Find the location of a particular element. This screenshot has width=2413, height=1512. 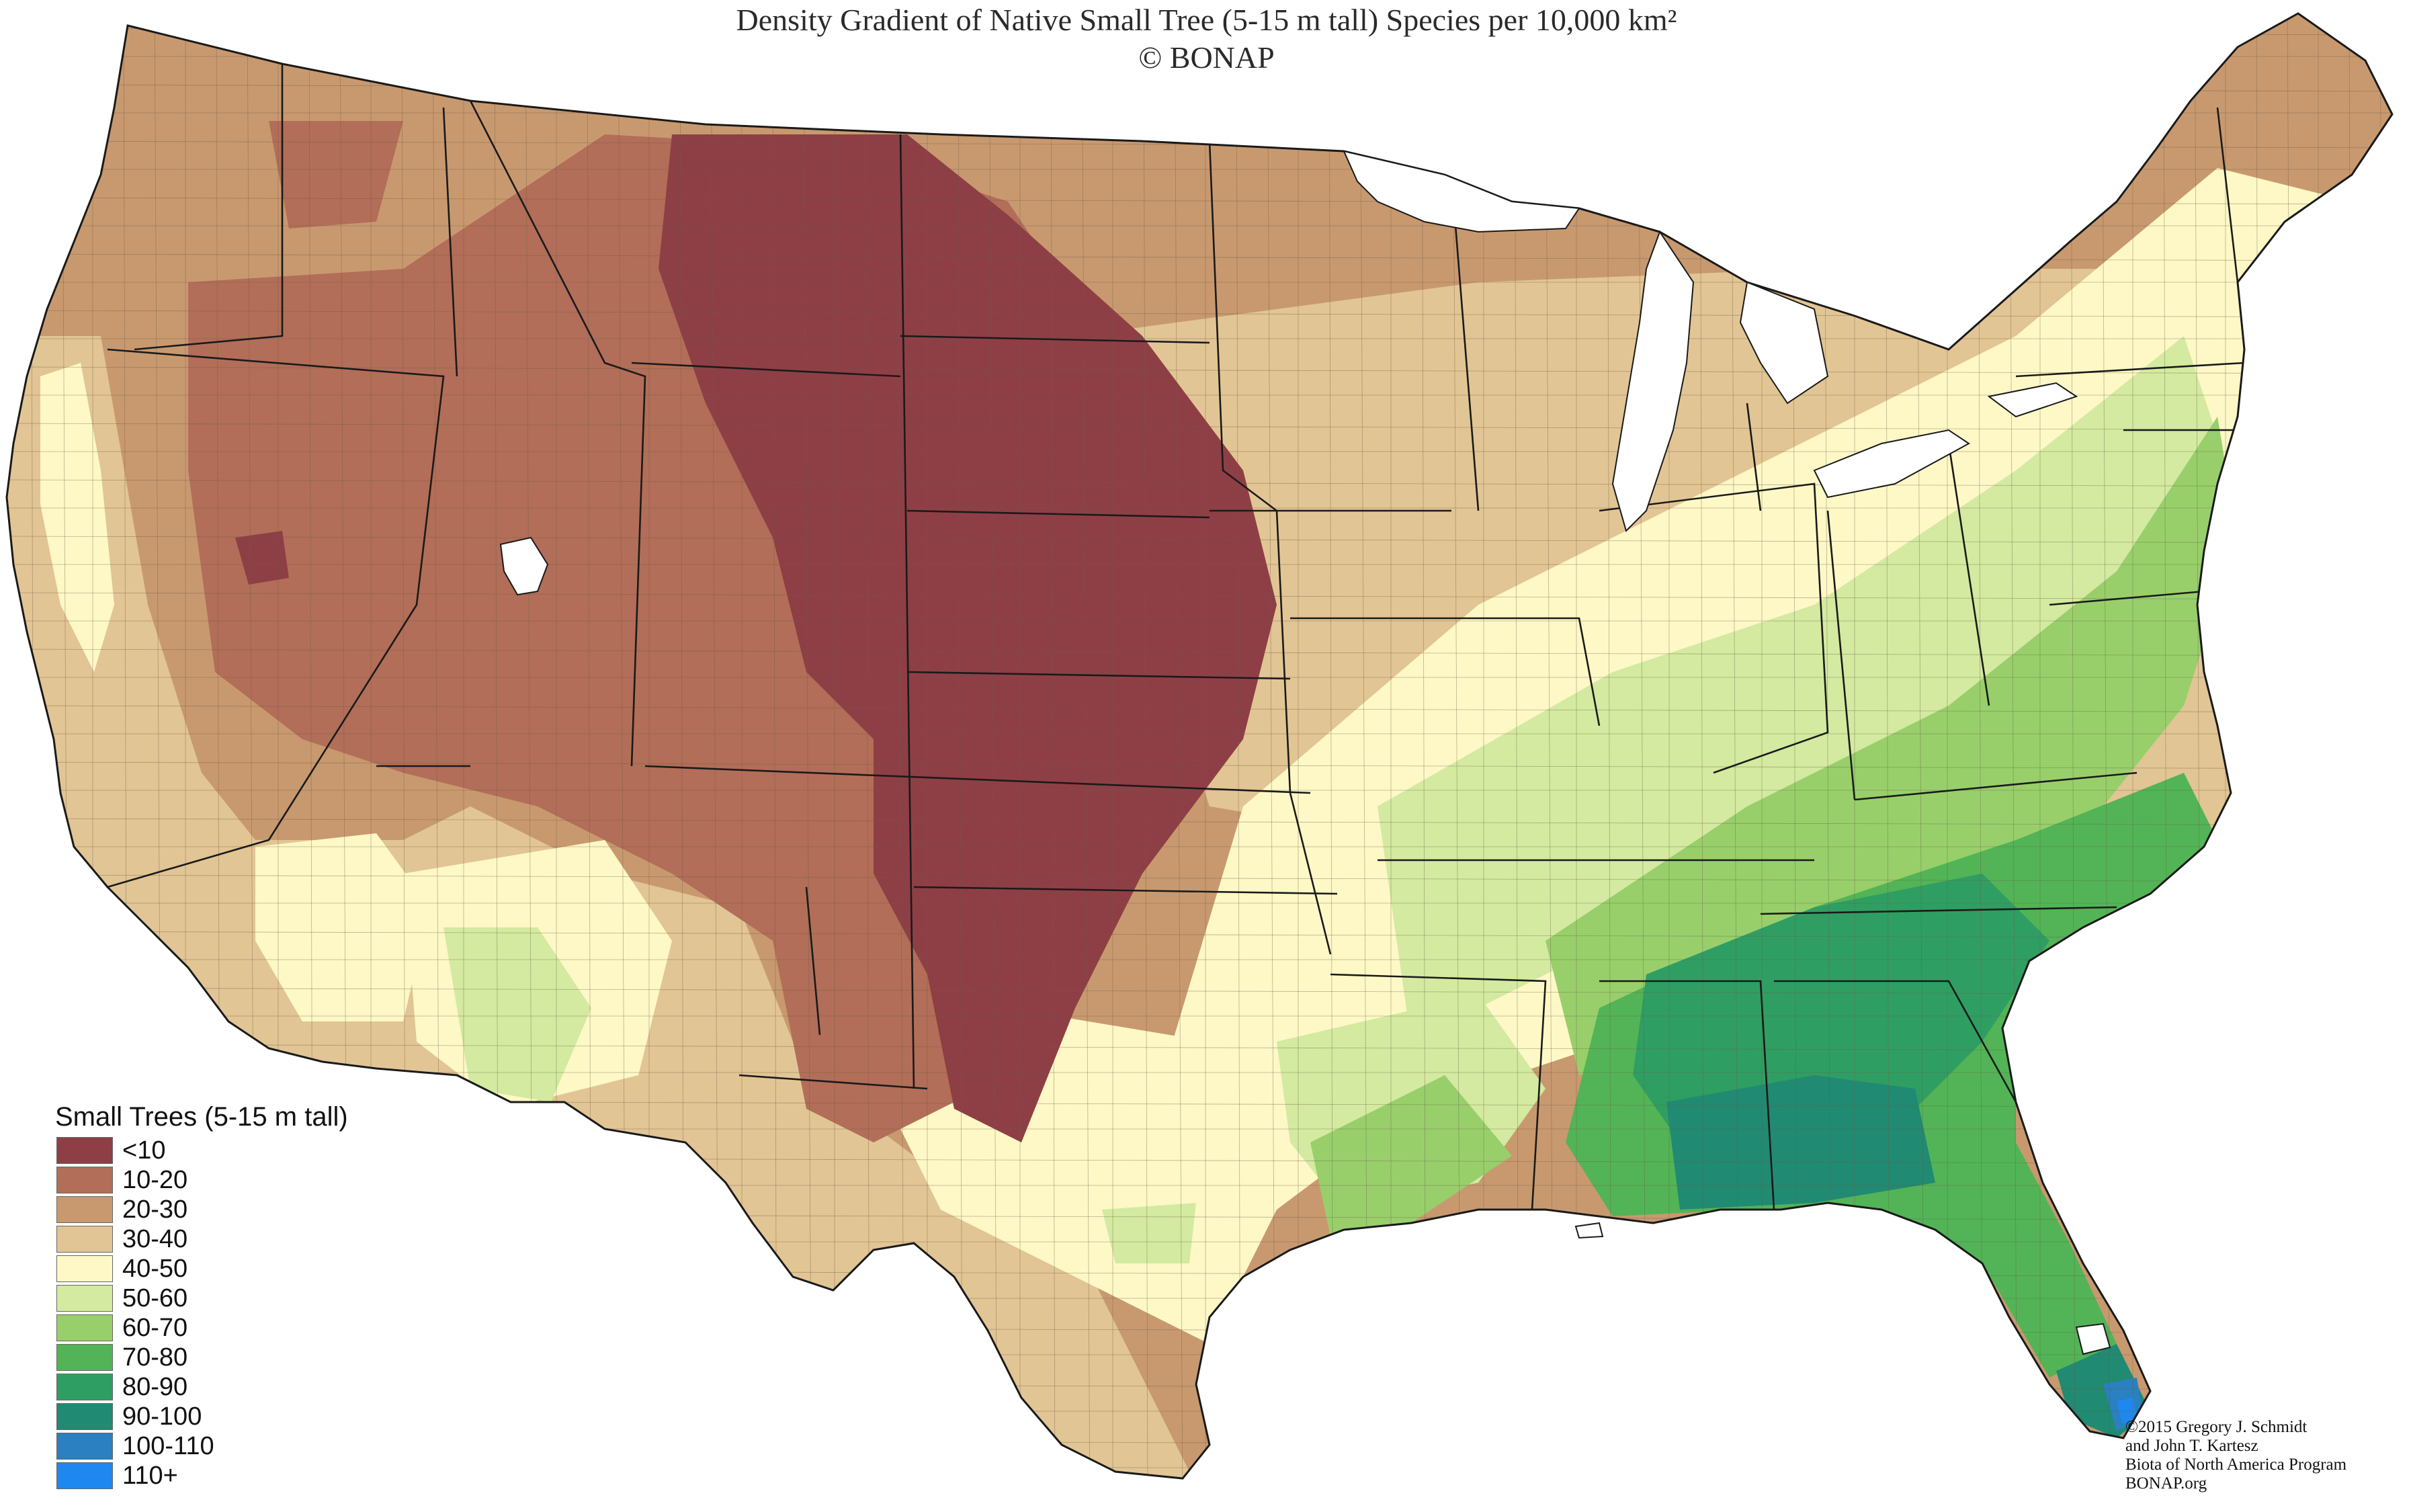

legend-item: 80-90 is located at coordinates (202, 1387).